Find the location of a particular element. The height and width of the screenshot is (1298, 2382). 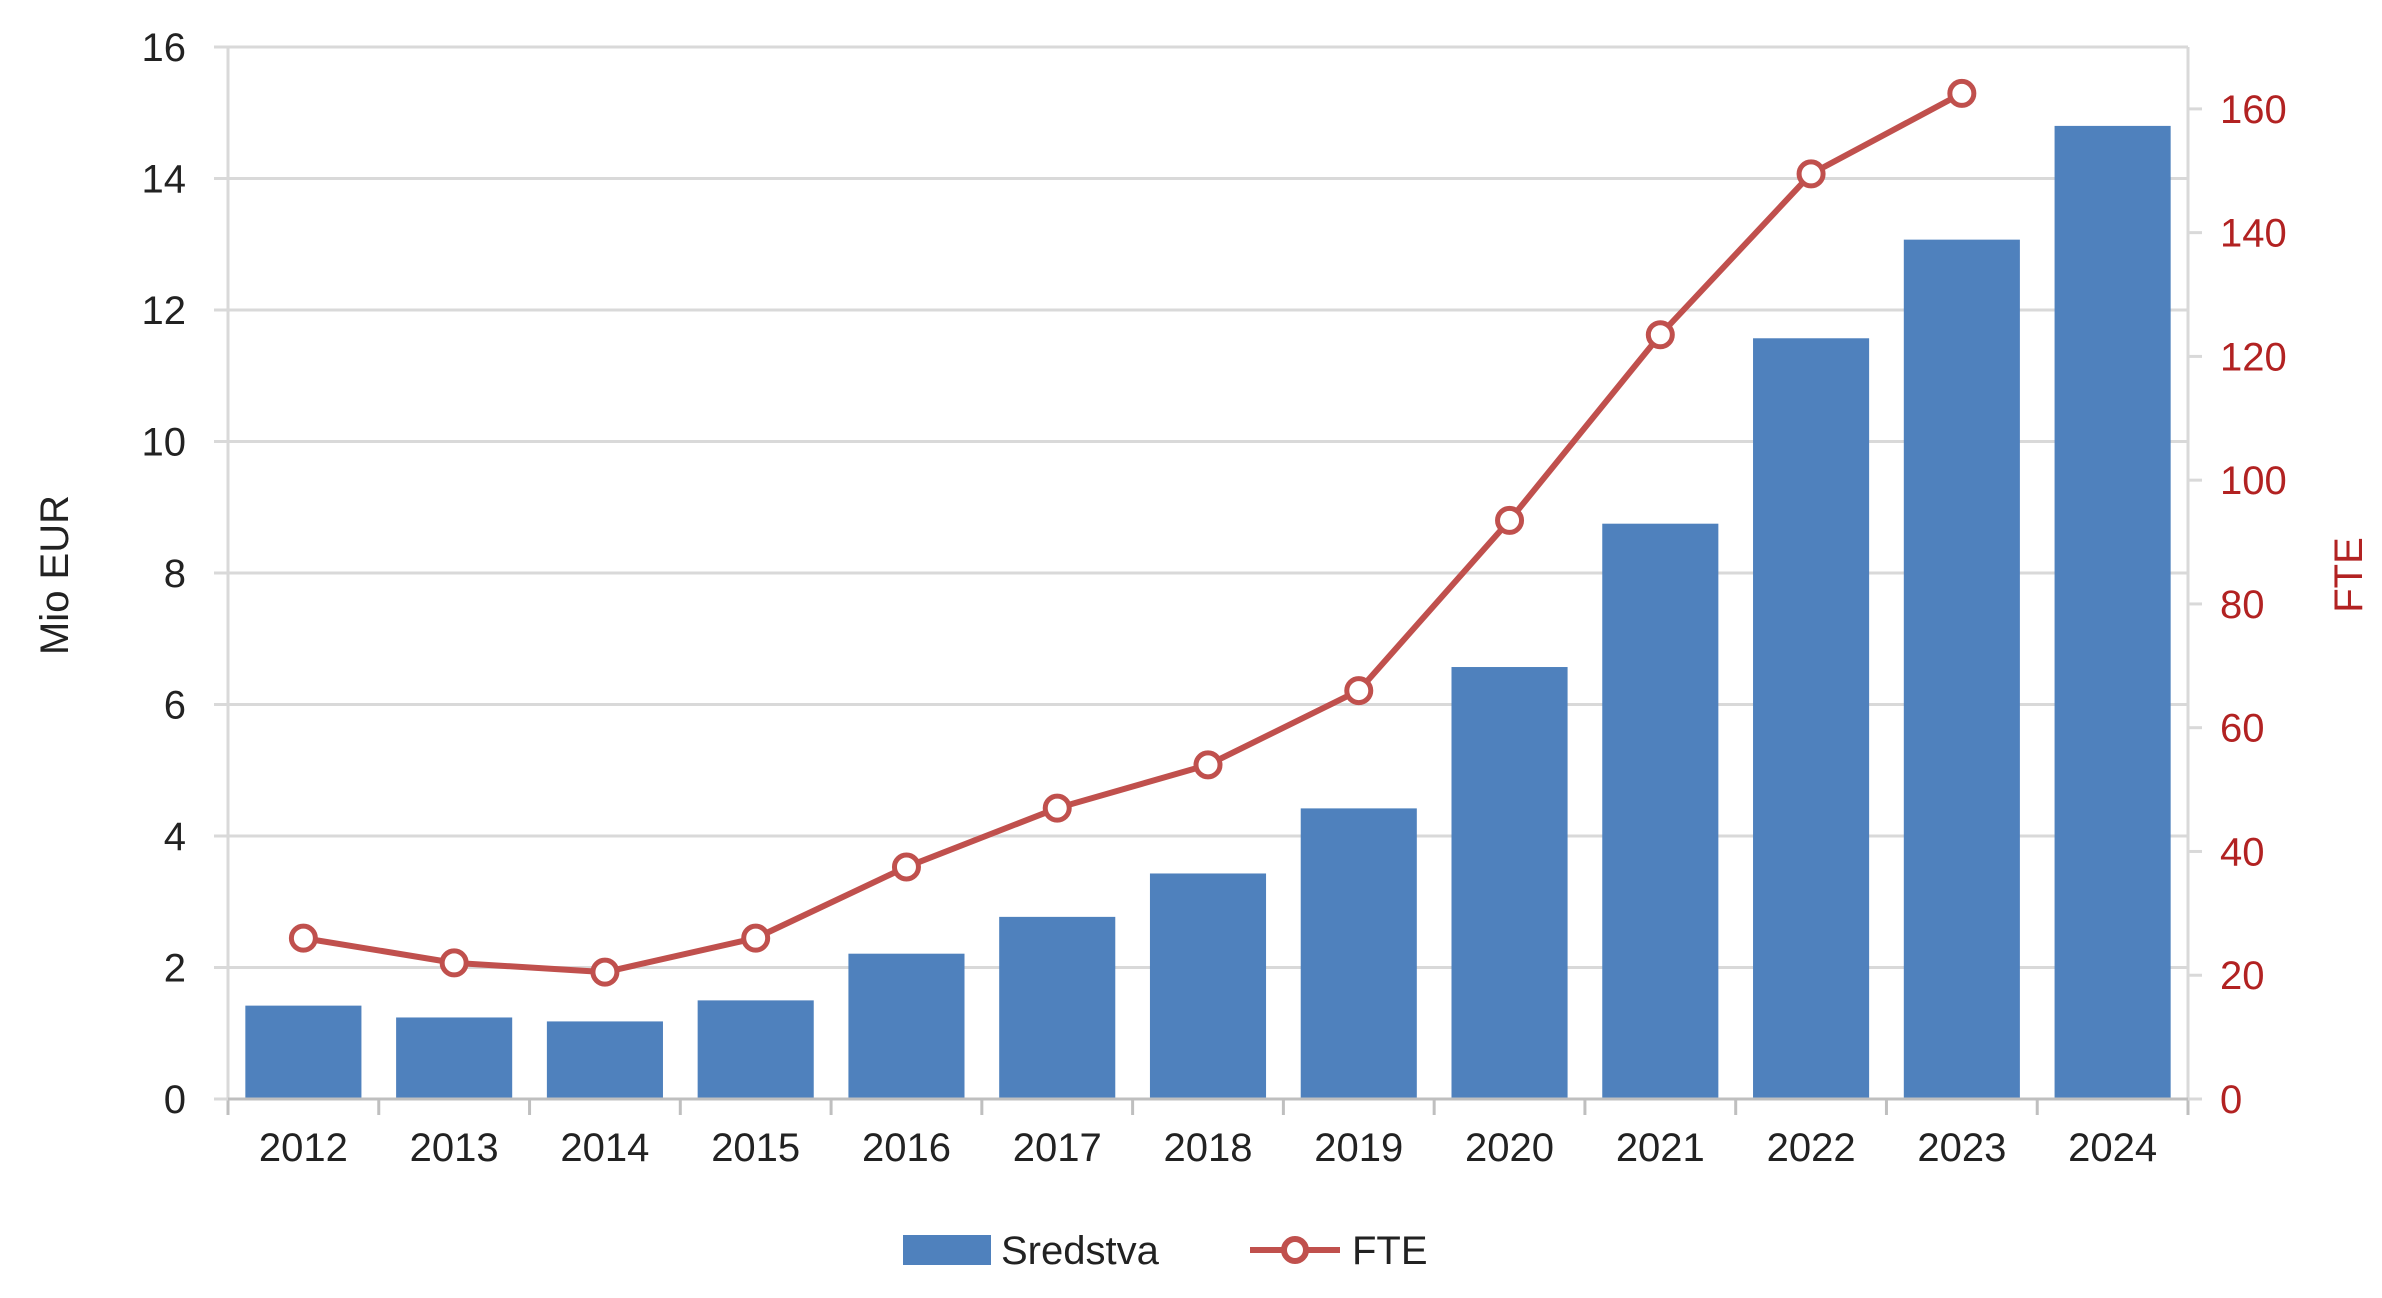

bar-sredstva-2018 is located at coordinates (1208, 986).